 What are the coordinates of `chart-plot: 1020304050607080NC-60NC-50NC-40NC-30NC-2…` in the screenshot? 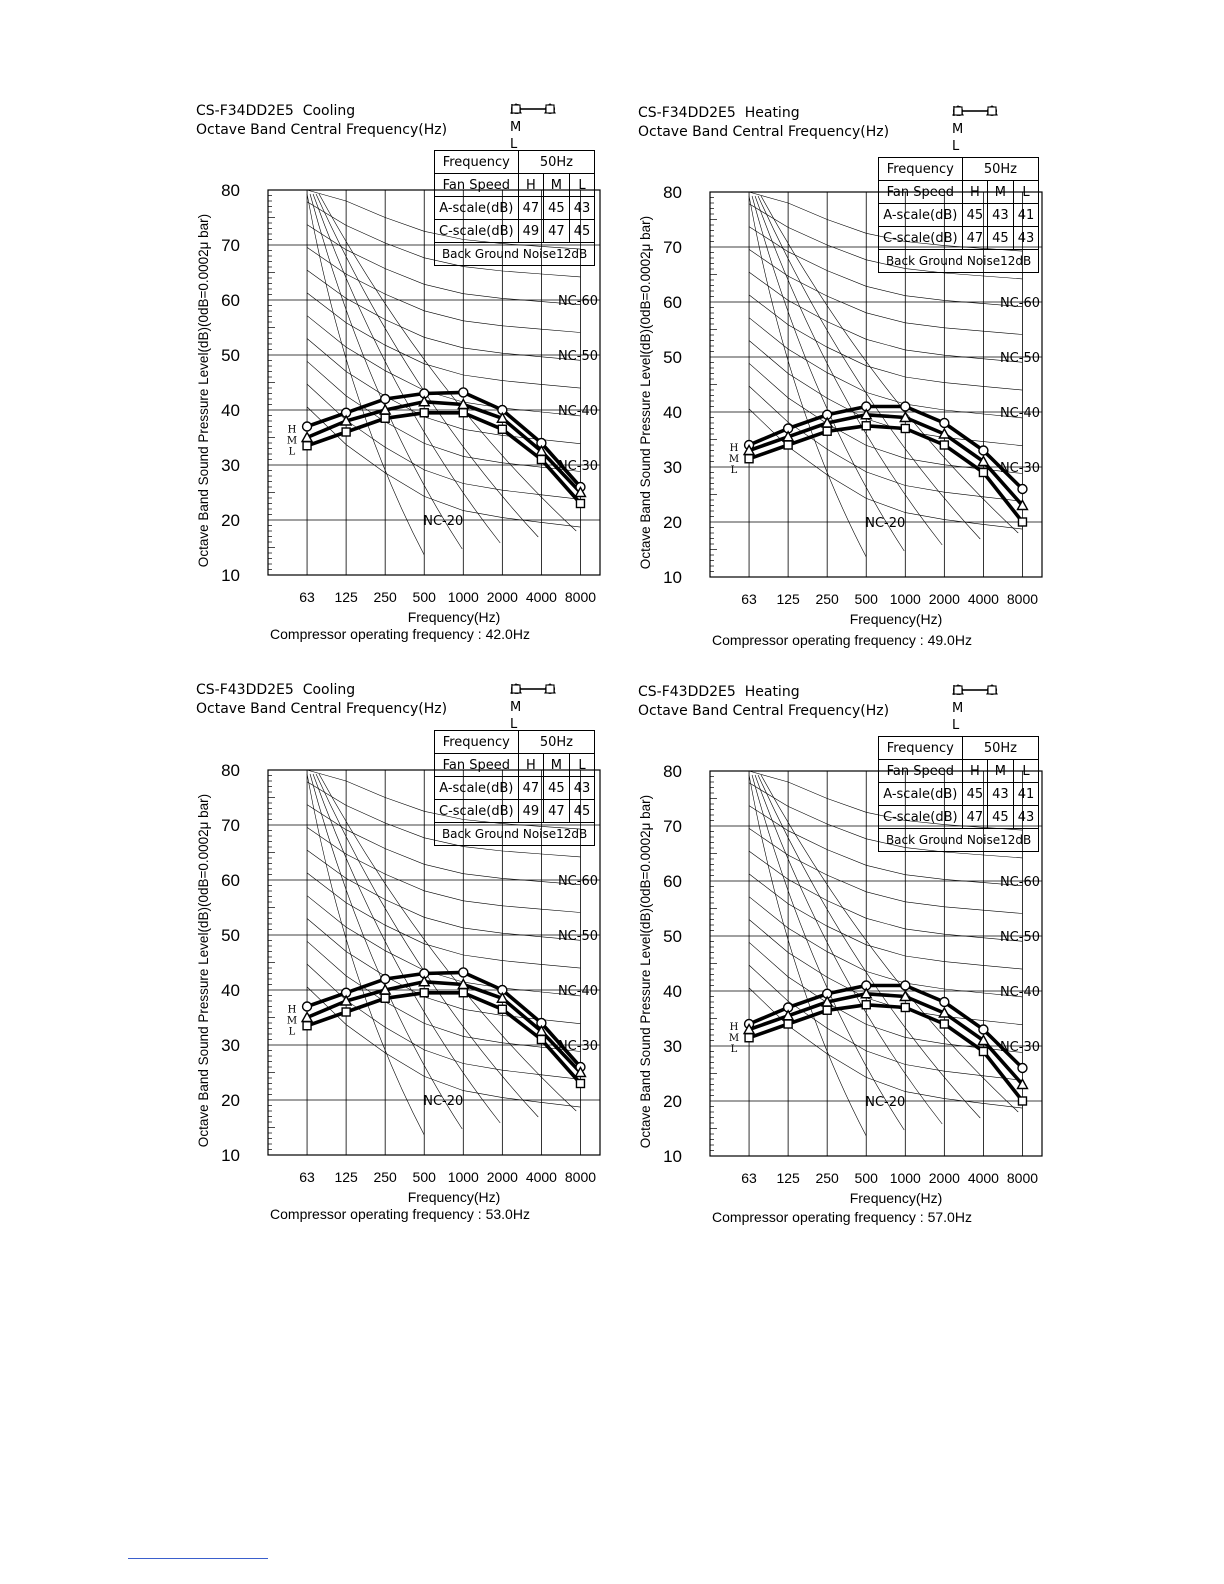 It's located at (398, 983).